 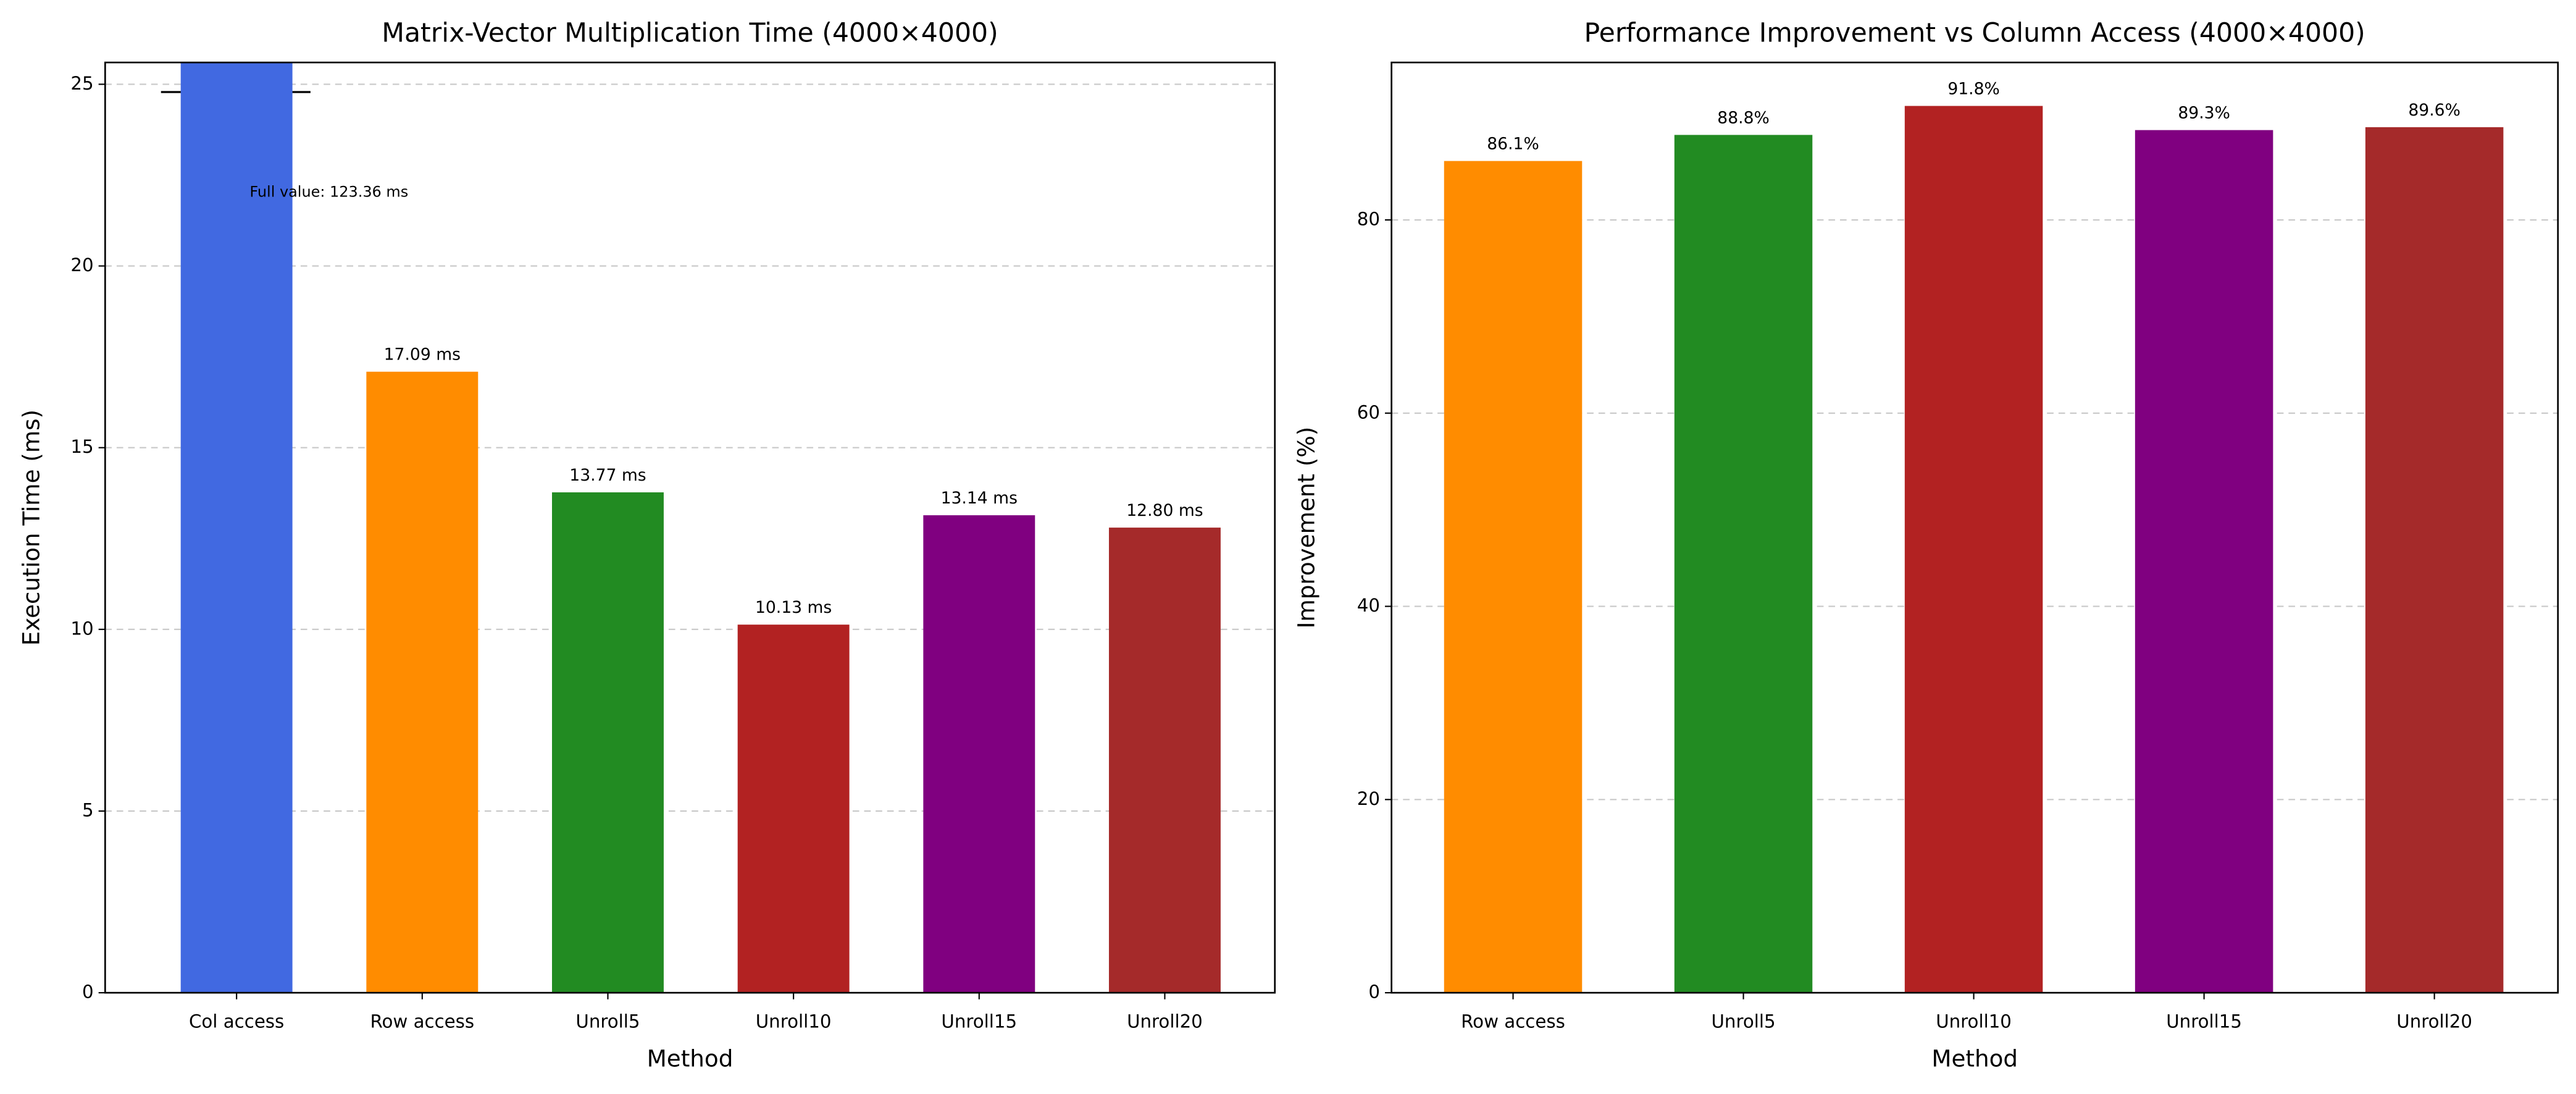 I want to click on value-label: 17.09 ms, so click(x=422, y=354).